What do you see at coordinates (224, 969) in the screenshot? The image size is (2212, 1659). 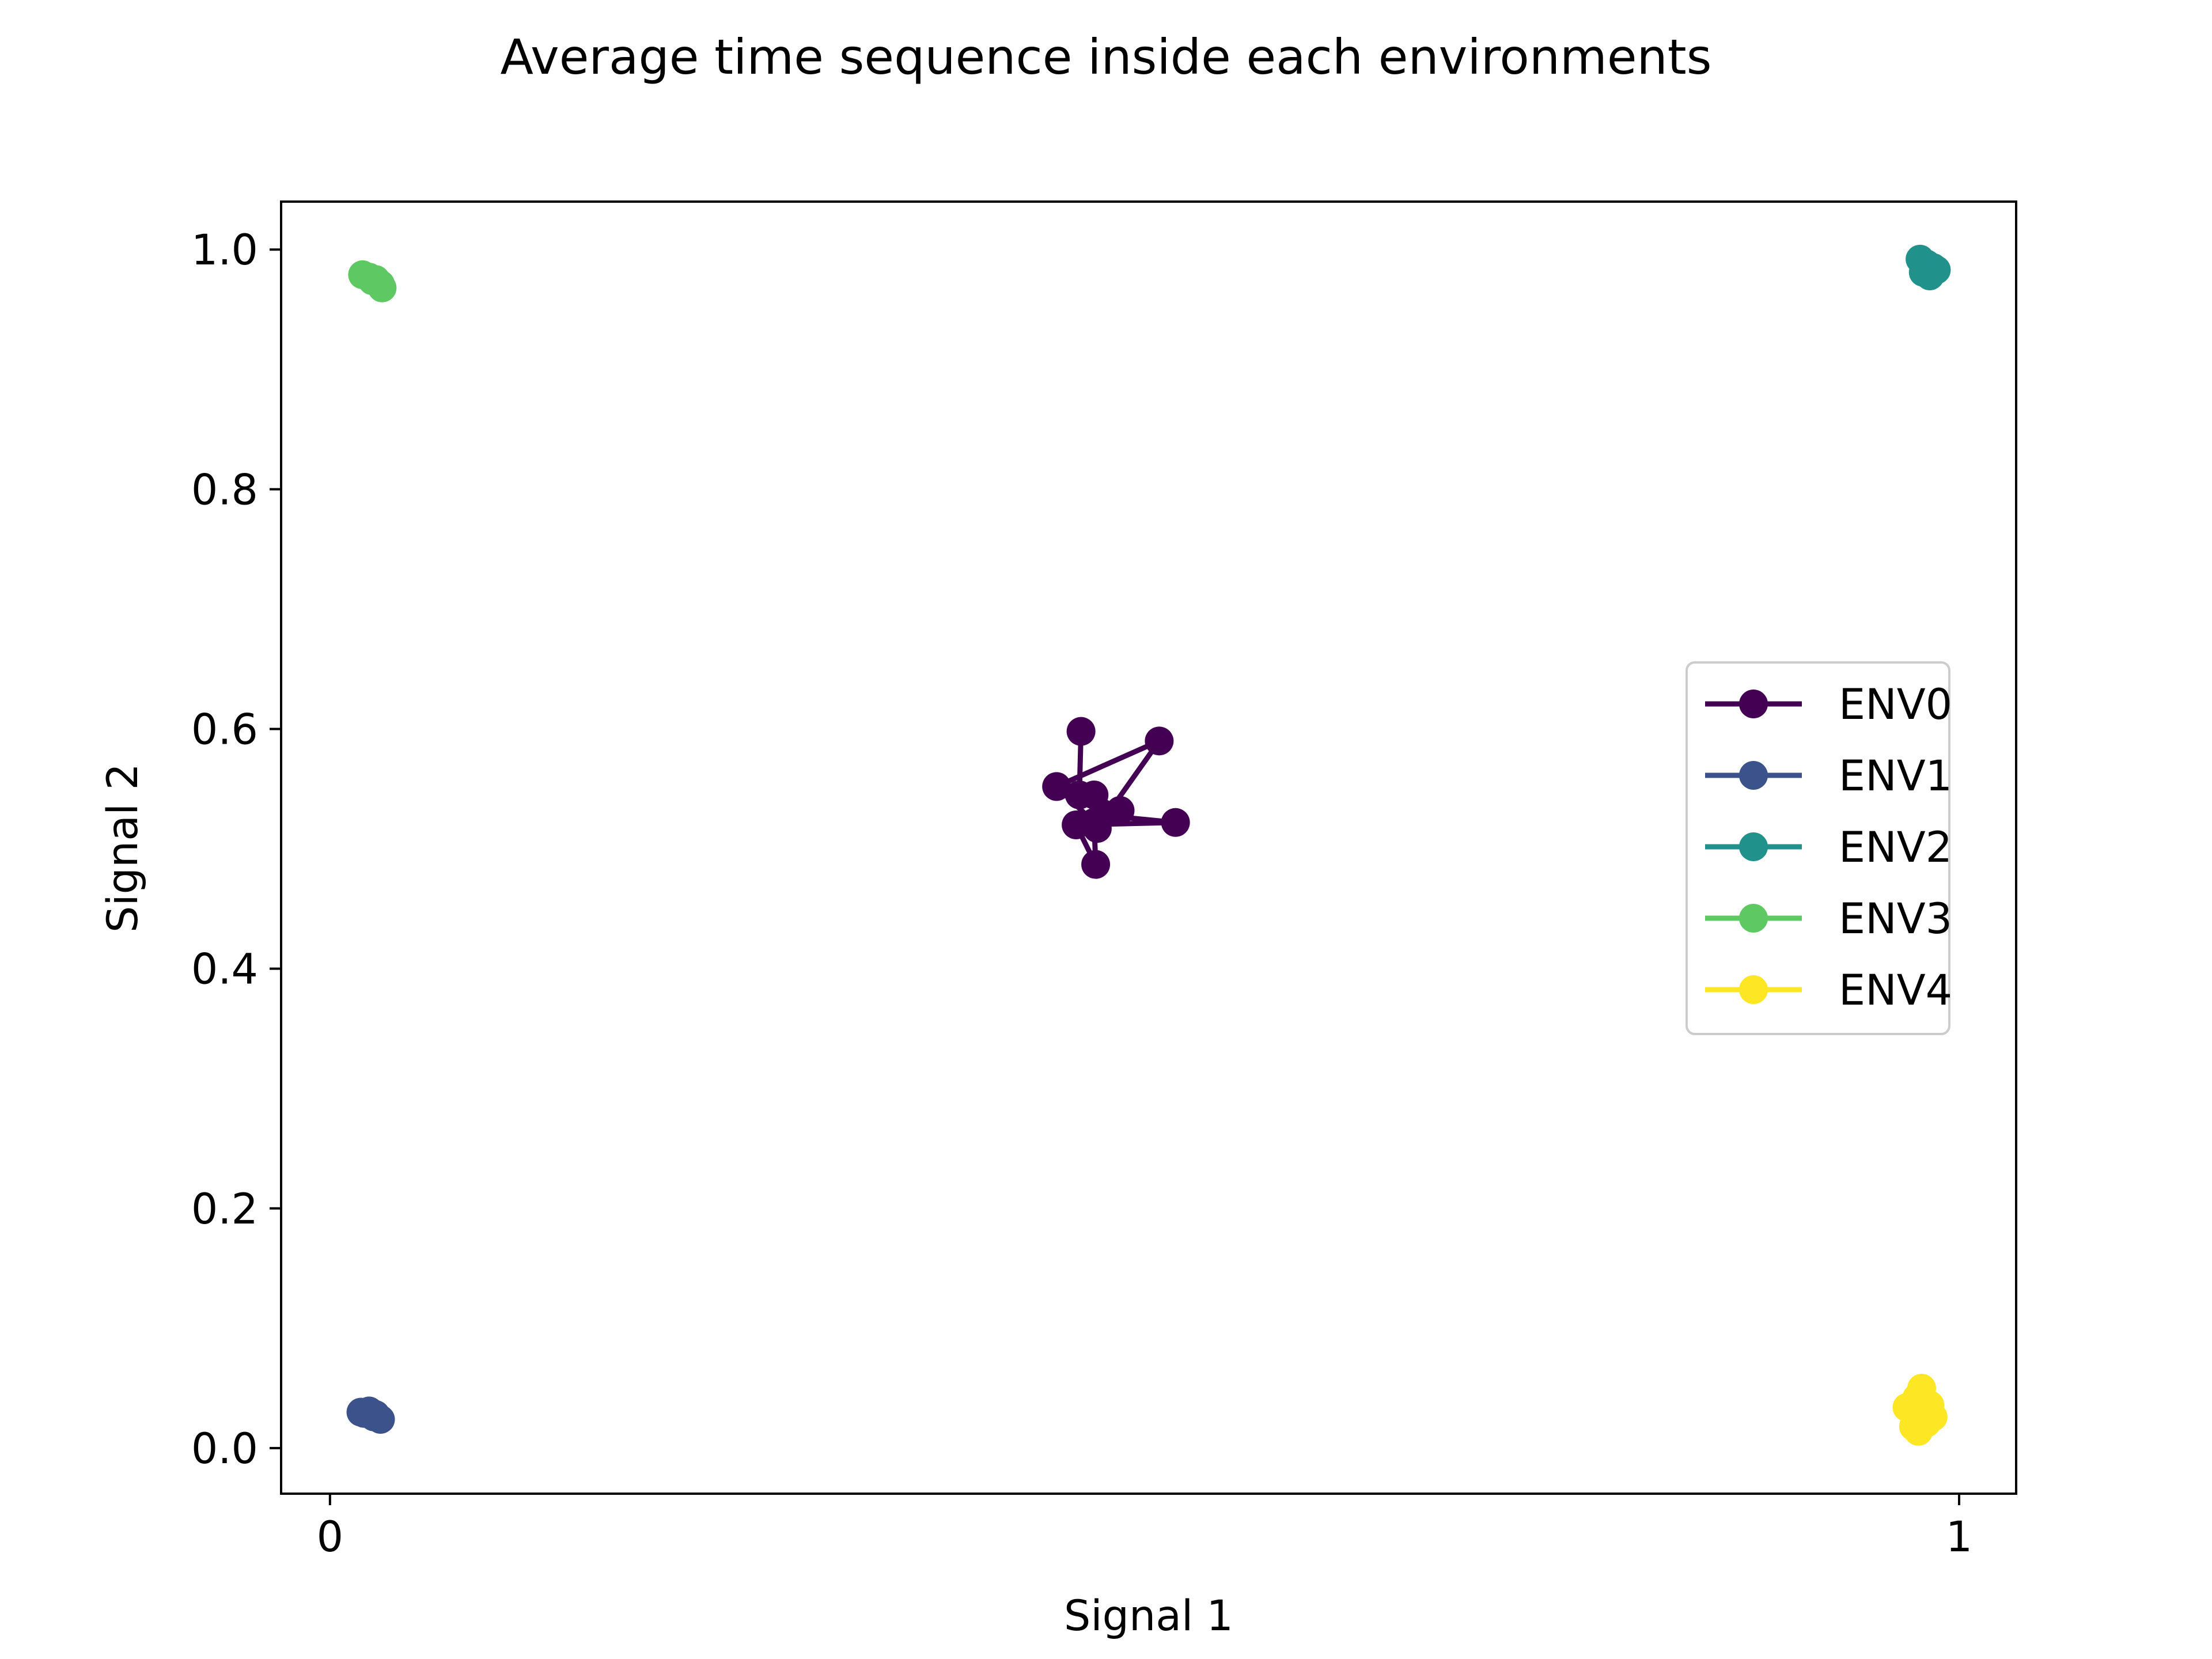 I see `y-tick-label: 0.4` at bounding box center [224, 969].